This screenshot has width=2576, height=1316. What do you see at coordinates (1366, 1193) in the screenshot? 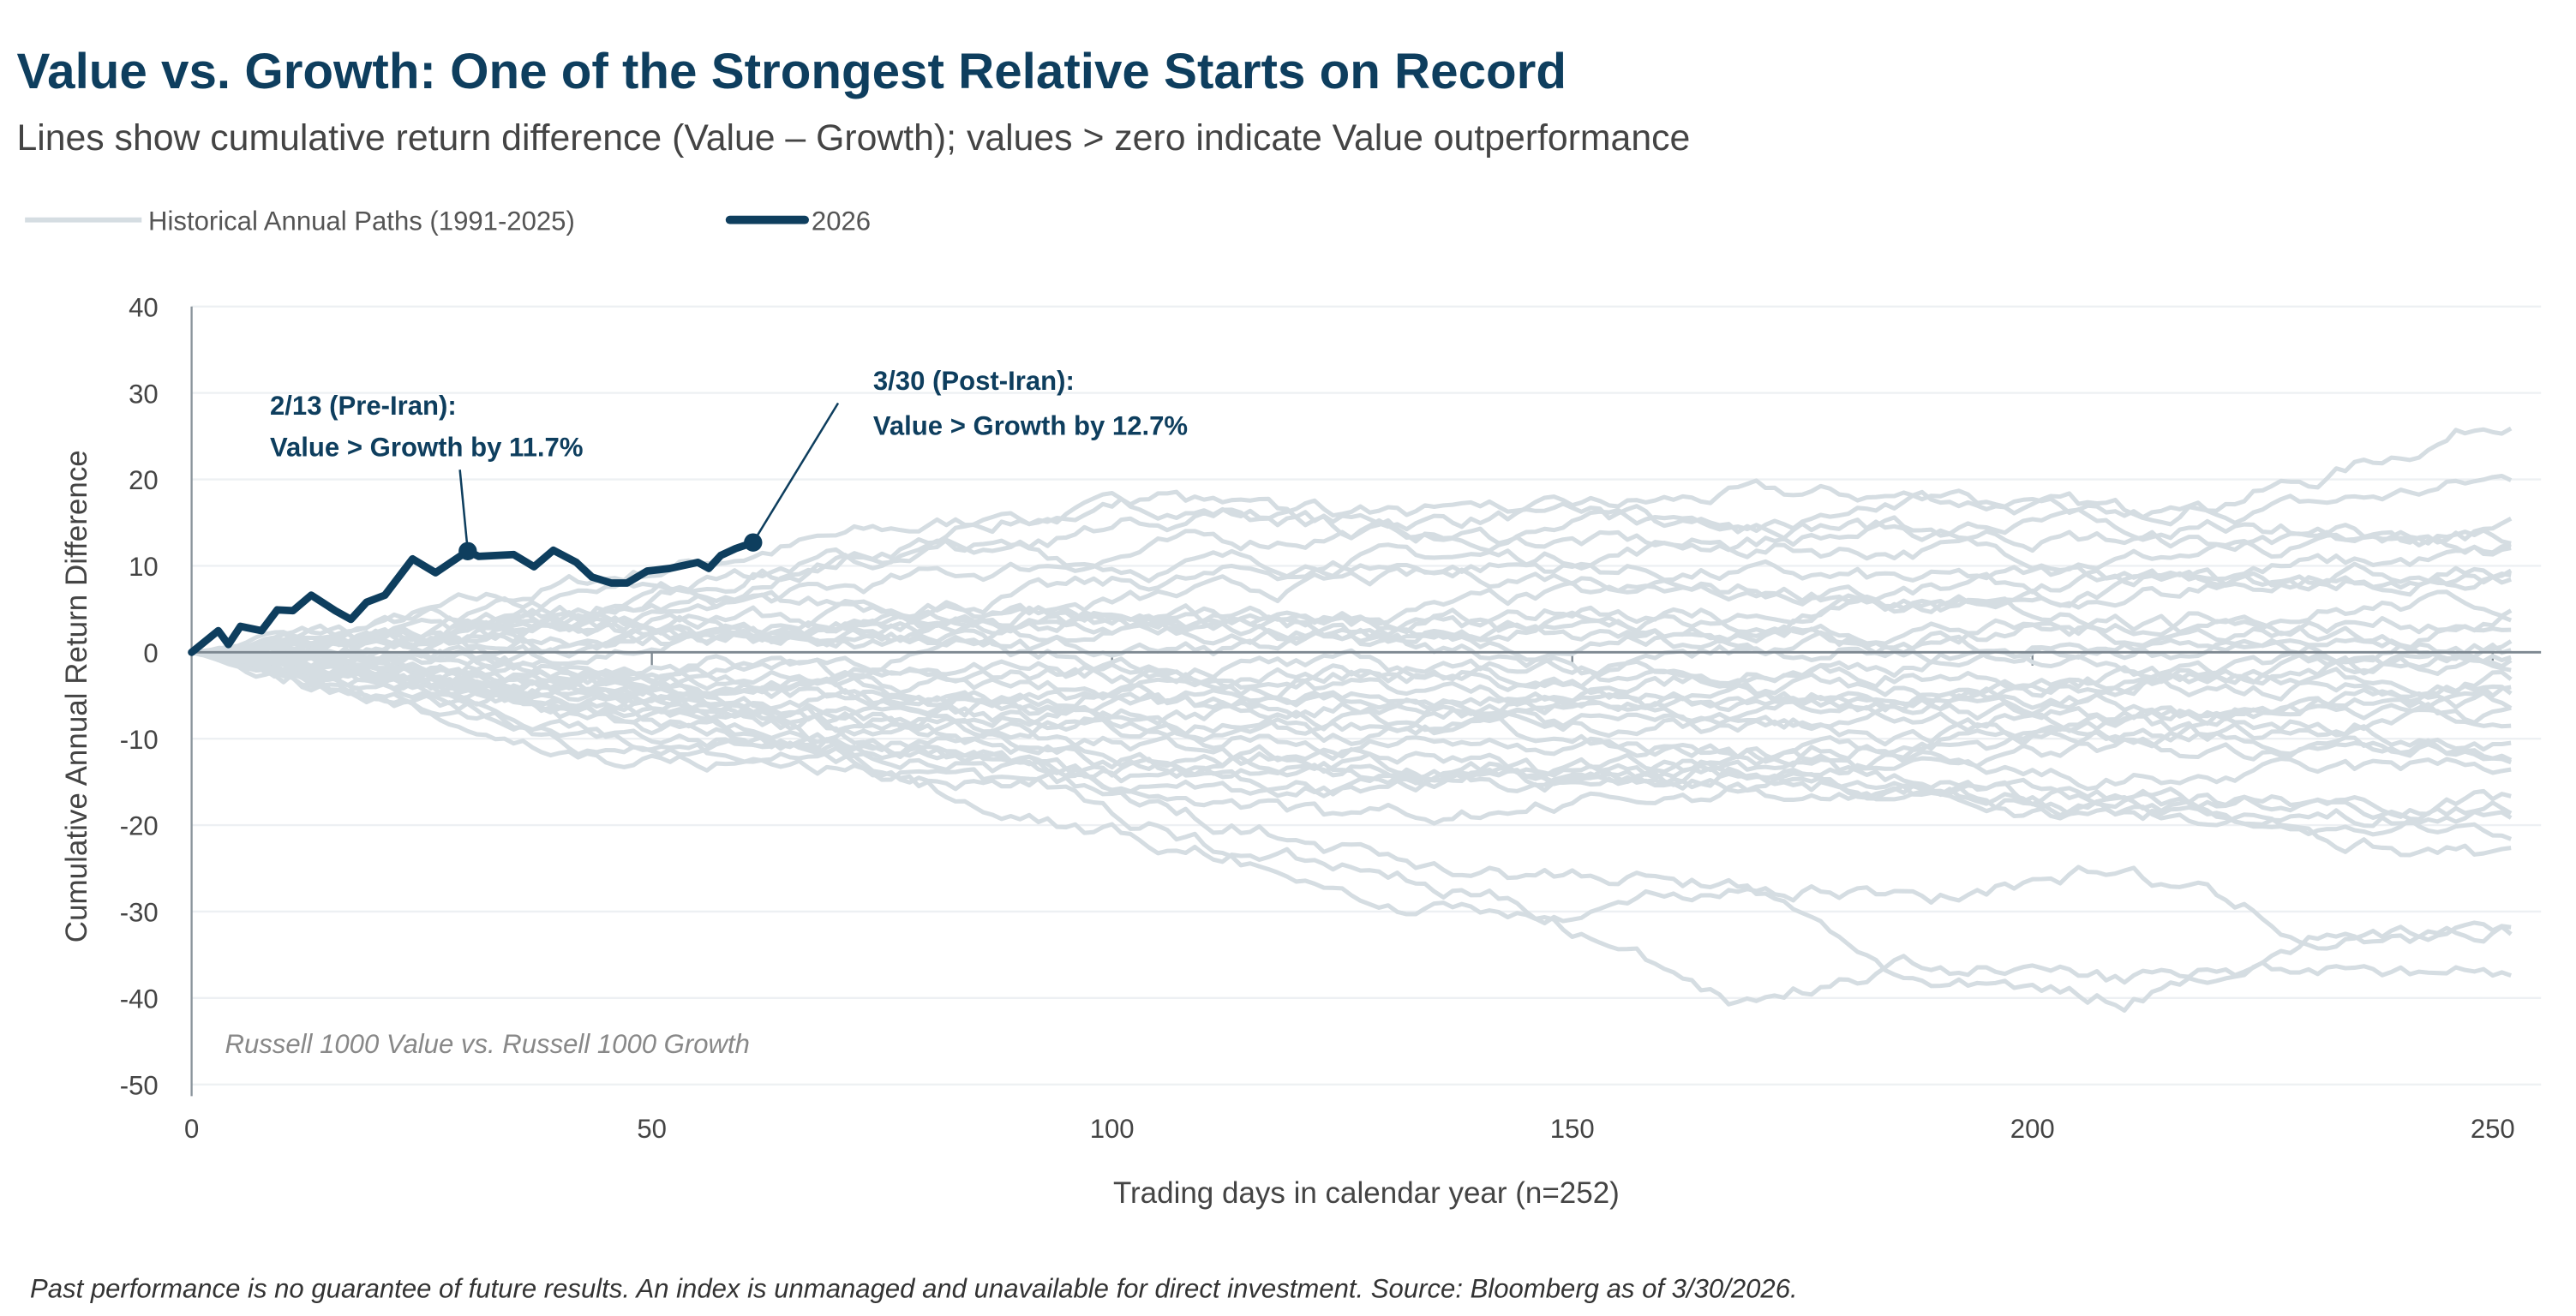
I see `x-axis-label: Trading days in calendar year (n=252)` at bounding box center [1366, 1193].